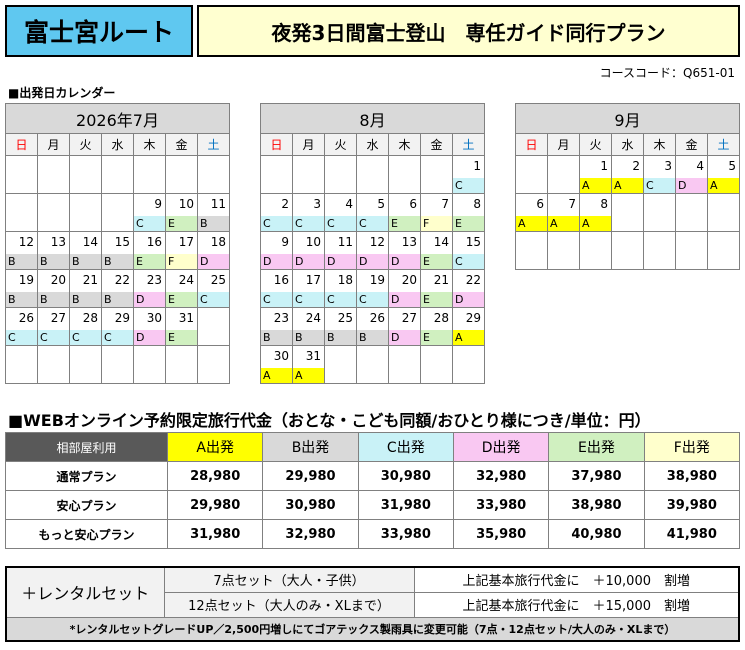  Describe the element at coordinates (90, 318) in the screenshot. I see `day-number: 28` at that location.